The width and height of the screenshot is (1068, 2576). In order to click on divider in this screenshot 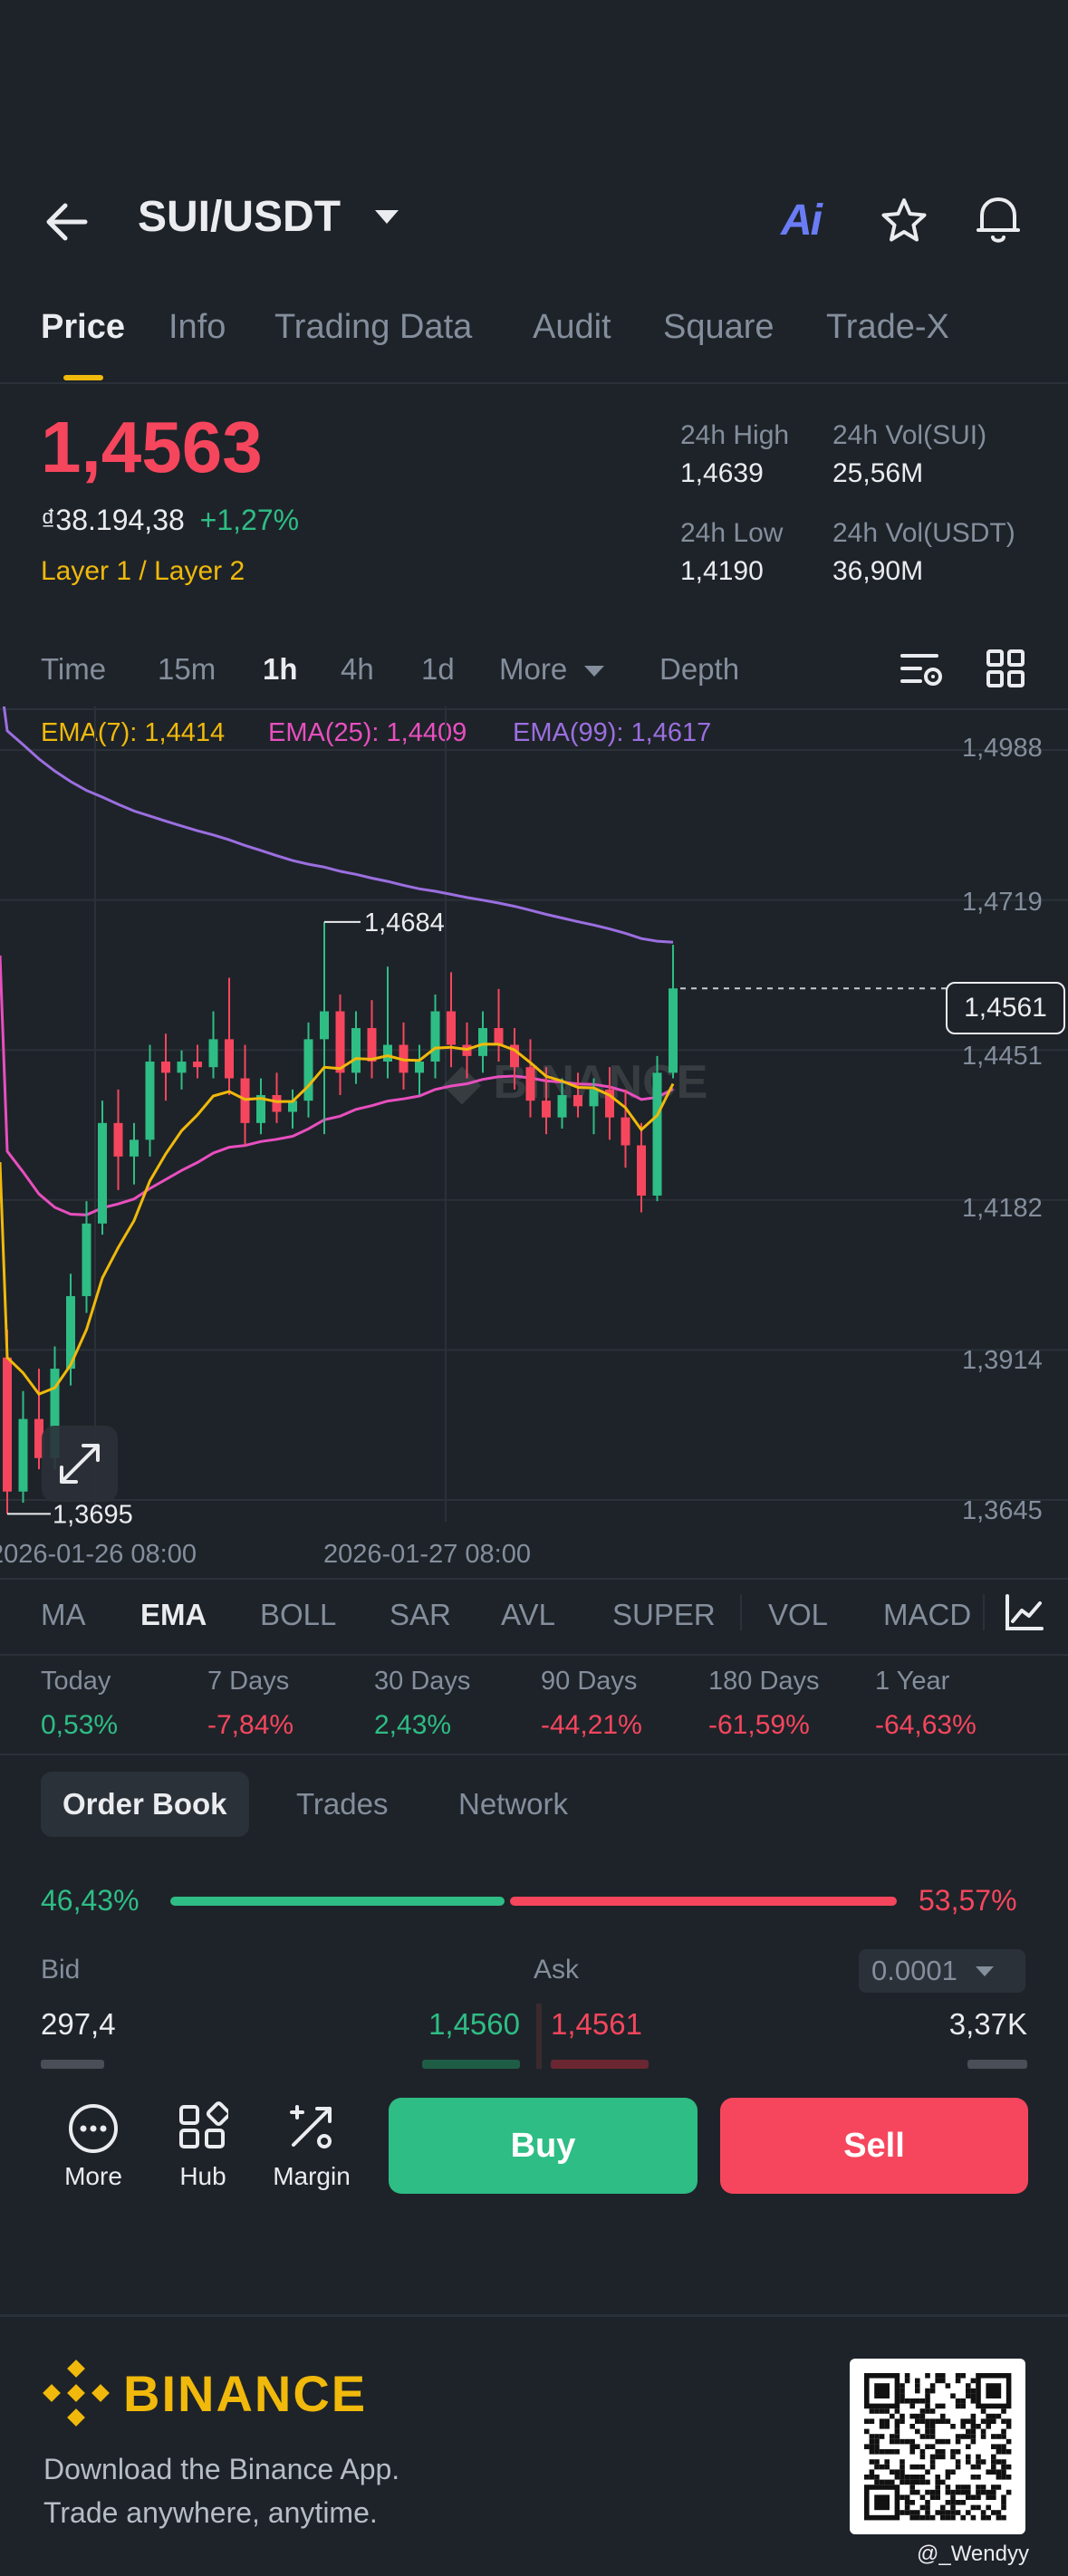, I will do `click(534, 1655)`.